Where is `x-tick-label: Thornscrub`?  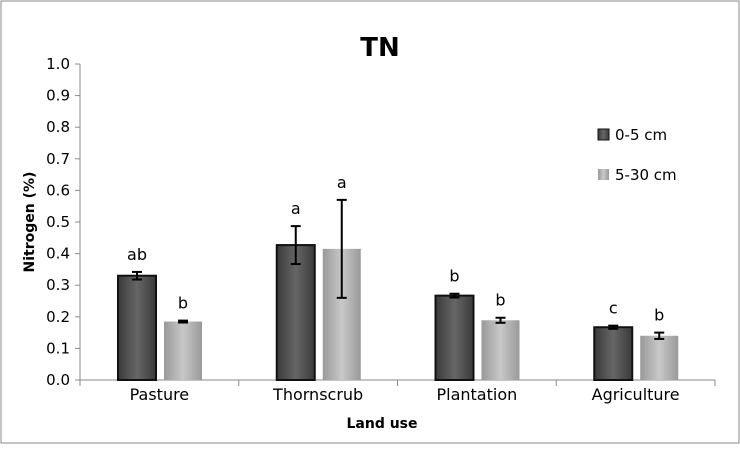
x-tick-label: Thornscrub is located at coordinates (317, 394).